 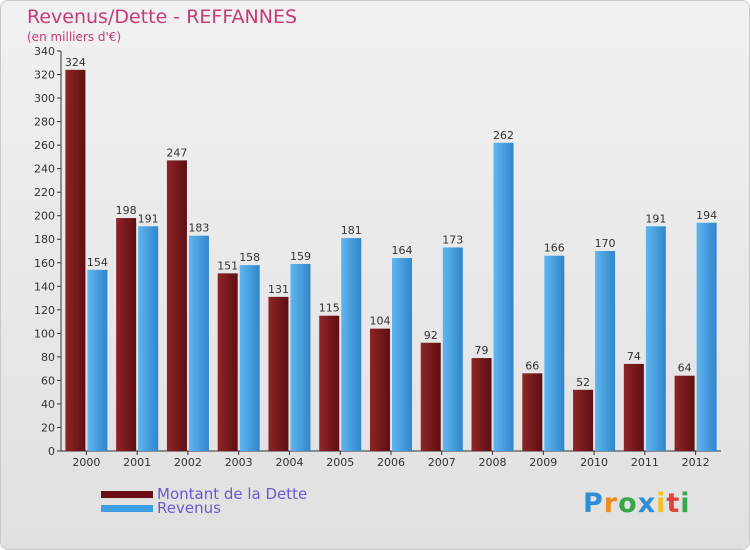 I want to click on y-tick-label: 240, so click(x=44, y=169).